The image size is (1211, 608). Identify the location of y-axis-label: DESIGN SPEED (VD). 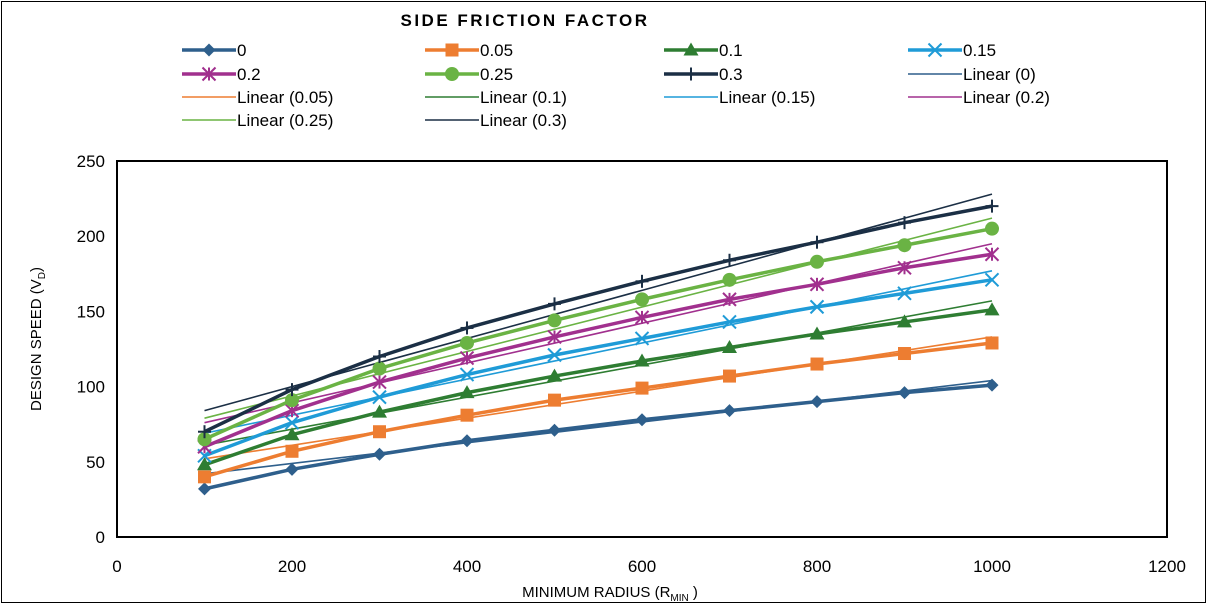
(38, 339).